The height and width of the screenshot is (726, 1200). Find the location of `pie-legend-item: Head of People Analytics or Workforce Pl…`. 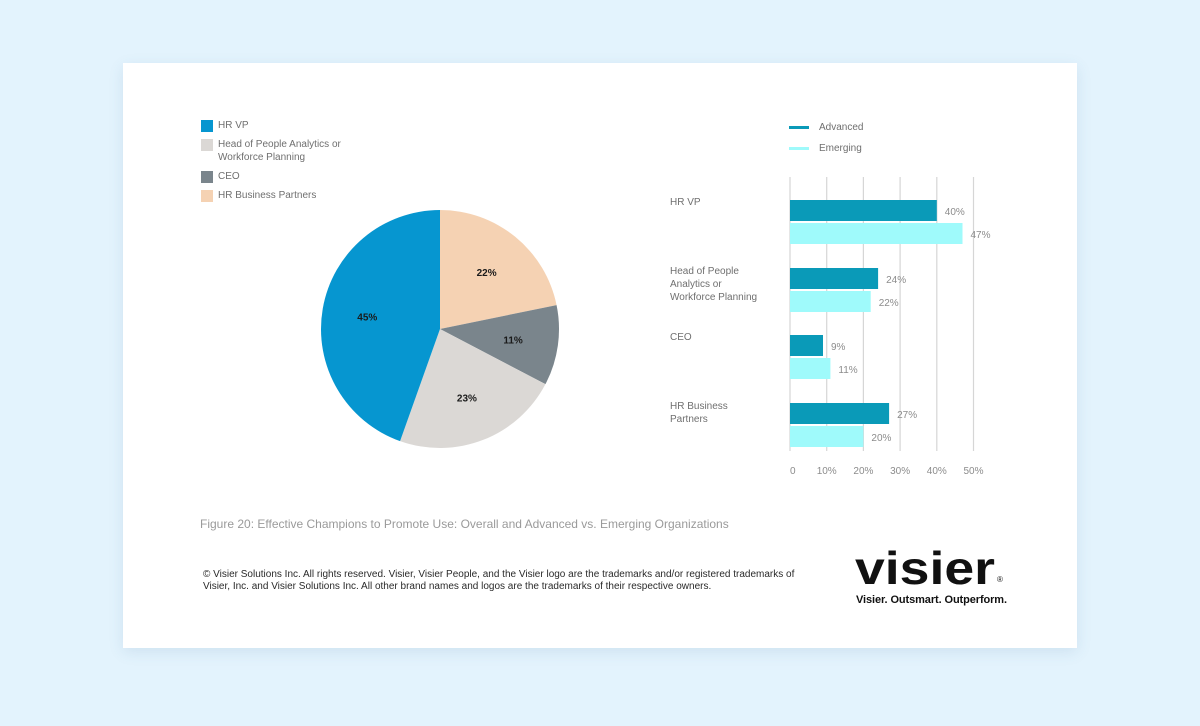

pie-legend-item: Head of People Analytics or Workforce Pl… is located at coordinates (286, 151).